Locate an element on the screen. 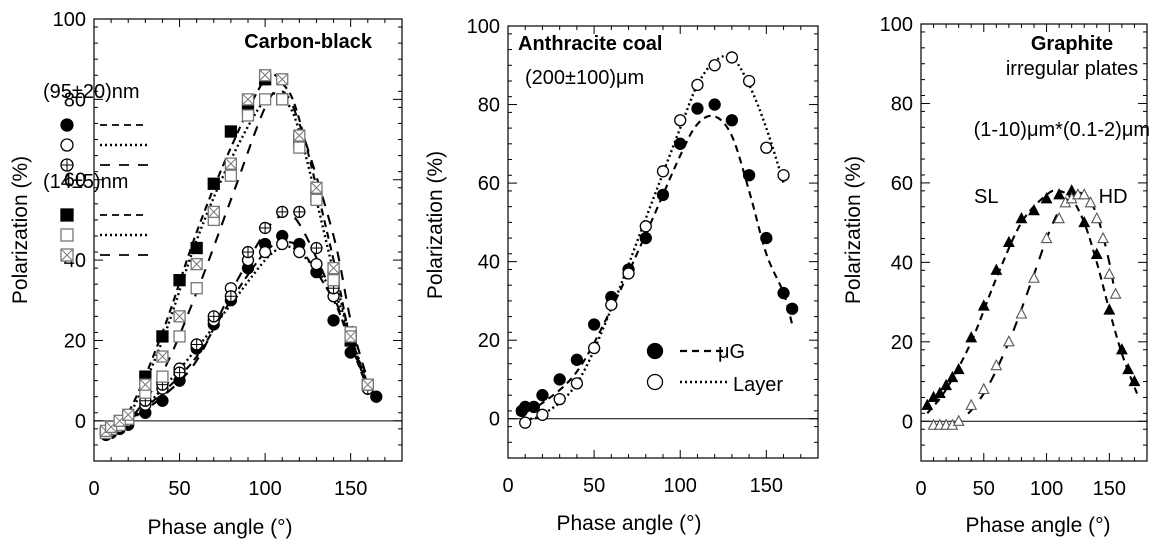  x-tick-label: 50 is located at coordinates (179, 489).